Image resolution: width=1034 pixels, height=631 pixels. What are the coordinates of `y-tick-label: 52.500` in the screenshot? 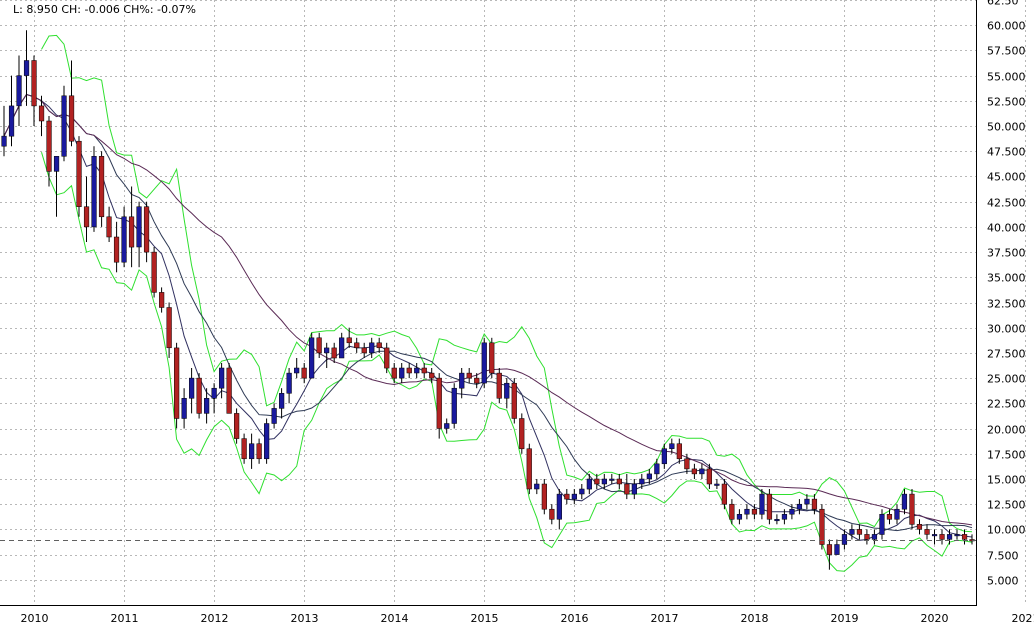 It's located at (1006, 102).